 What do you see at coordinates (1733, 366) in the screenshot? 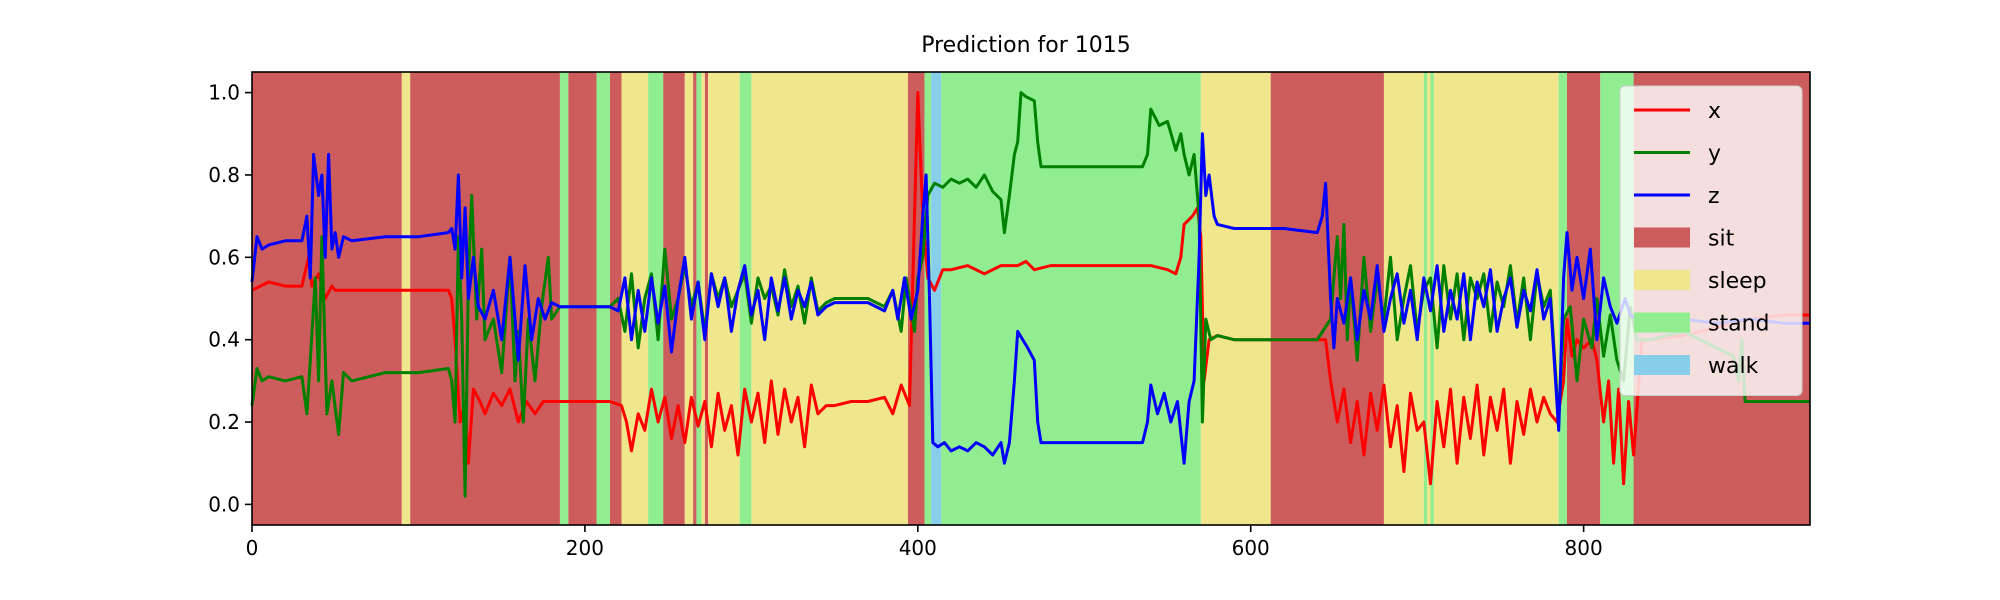
I see `legend-label-walk: walk` at bounding box center [1733, 366].